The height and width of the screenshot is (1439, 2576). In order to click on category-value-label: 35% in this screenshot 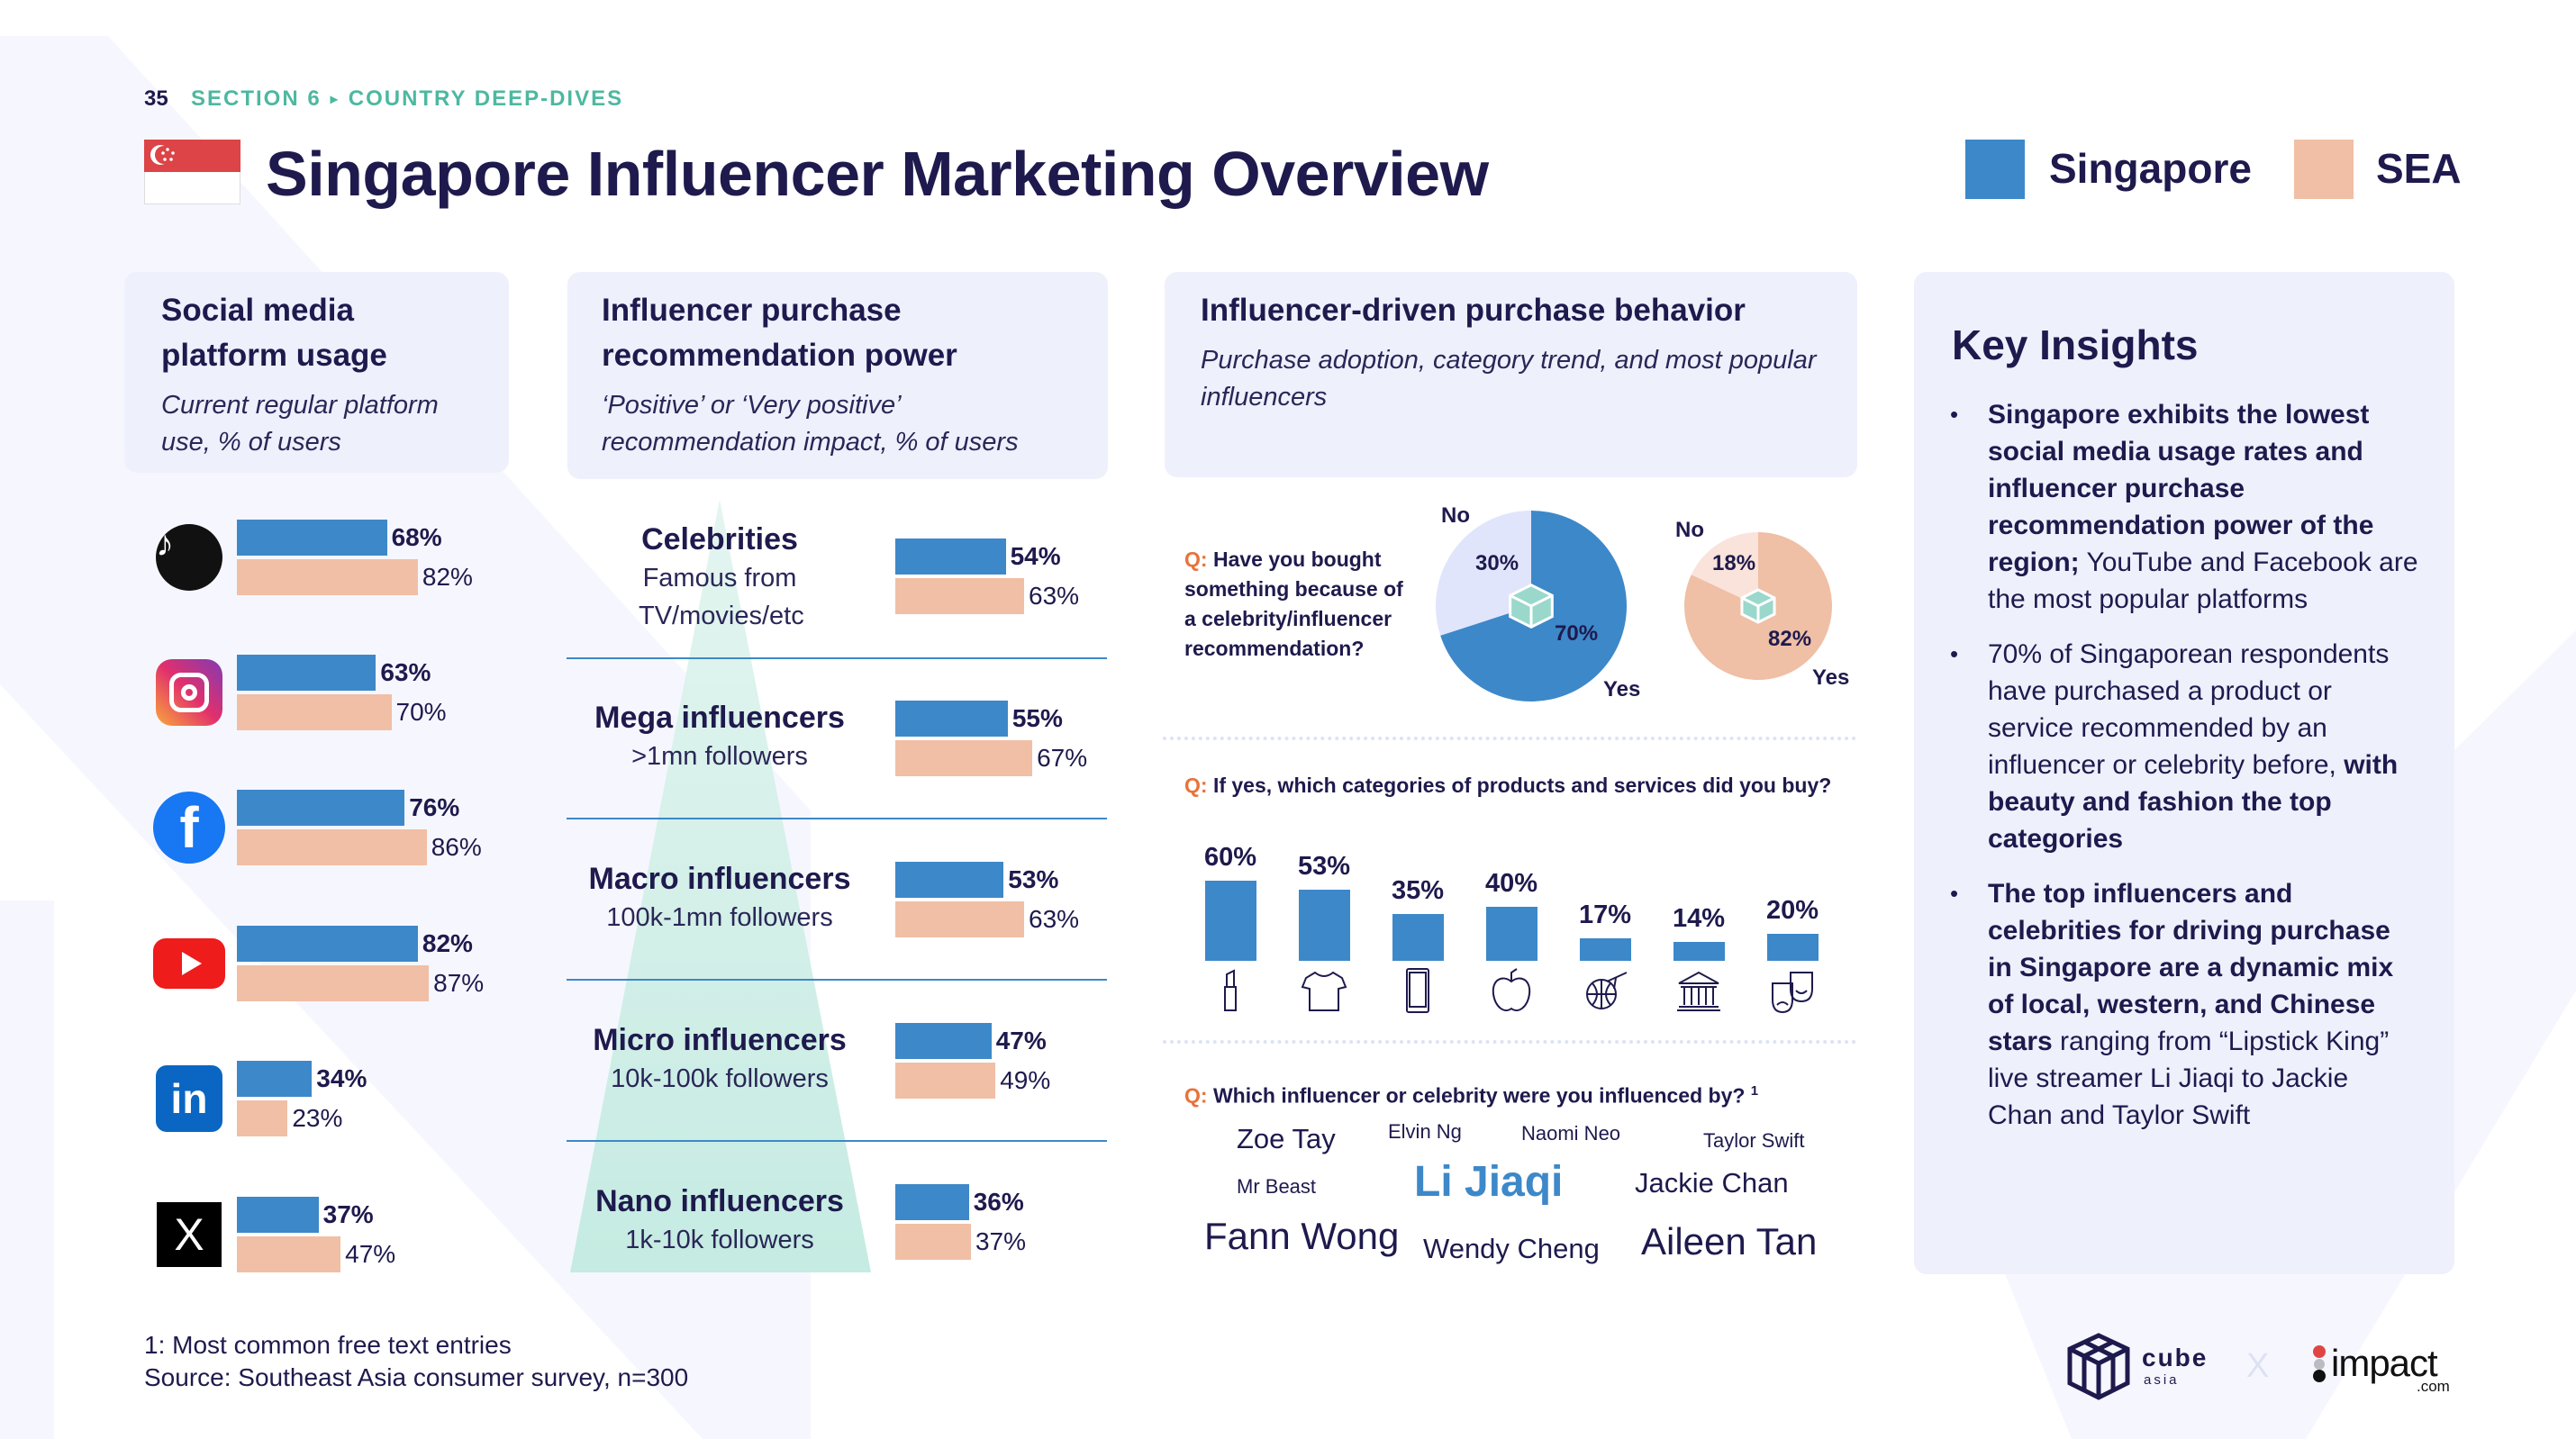, I will do `click(1418, 890)`.